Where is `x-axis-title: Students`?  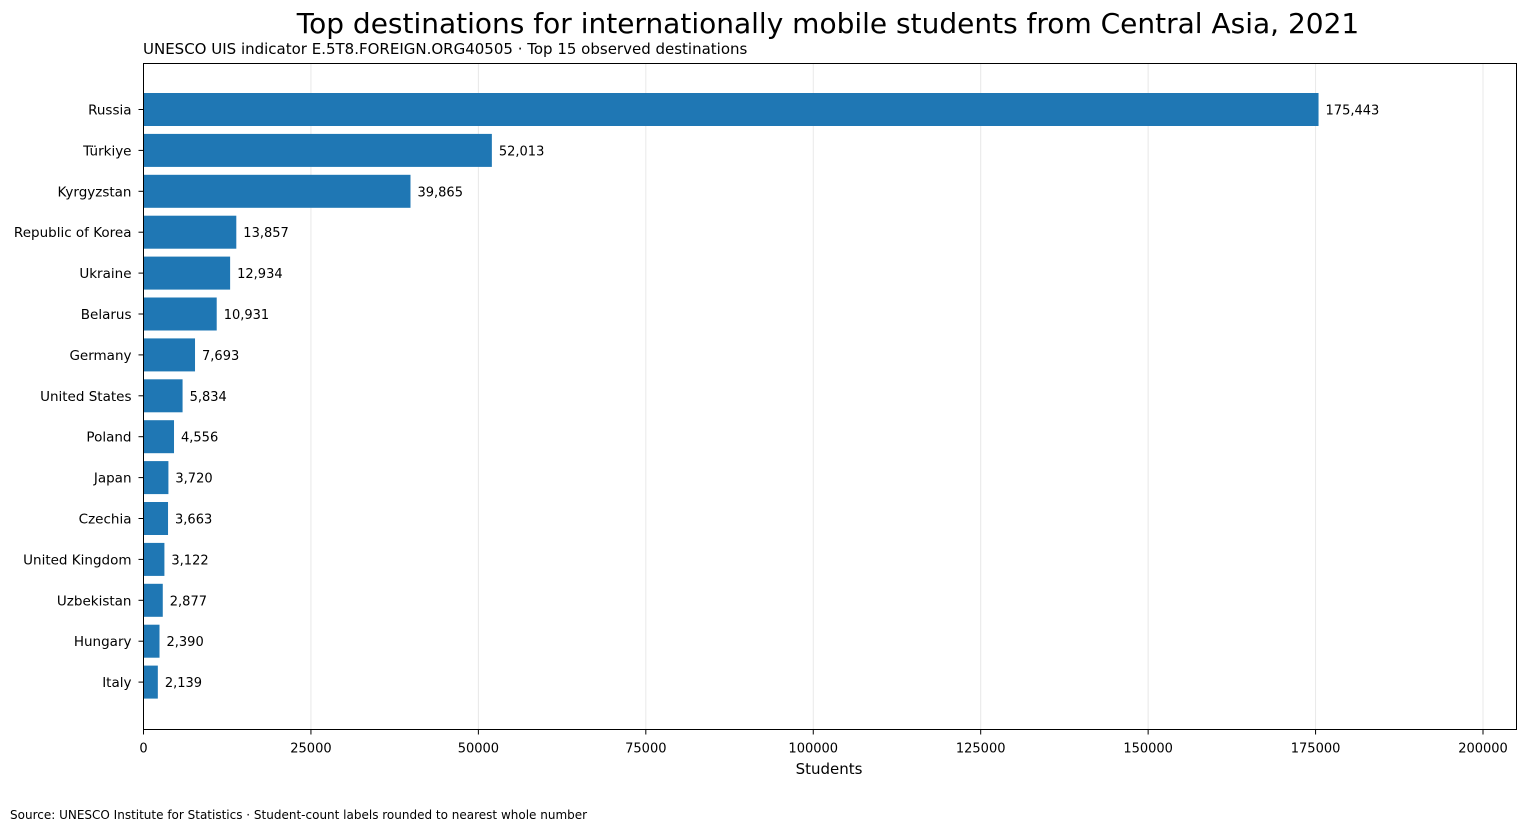 x-axis-title: Students is located at coordinates (829, 769).